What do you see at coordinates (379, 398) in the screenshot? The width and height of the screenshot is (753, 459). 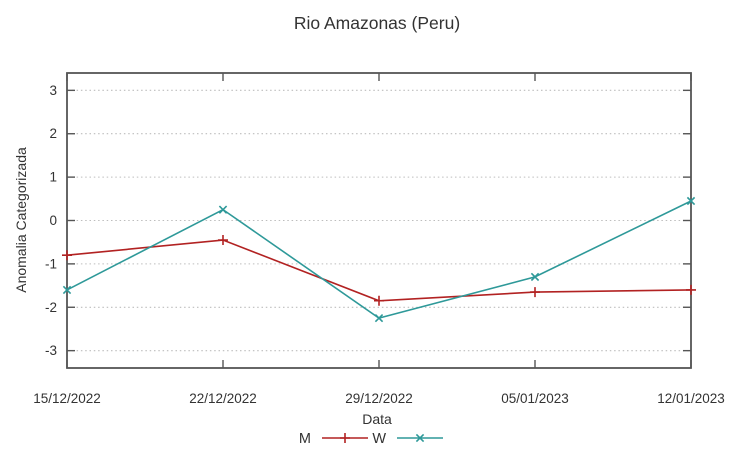 I see `x-tick-label: 29/12/2022` at bounding box center [379, 398].